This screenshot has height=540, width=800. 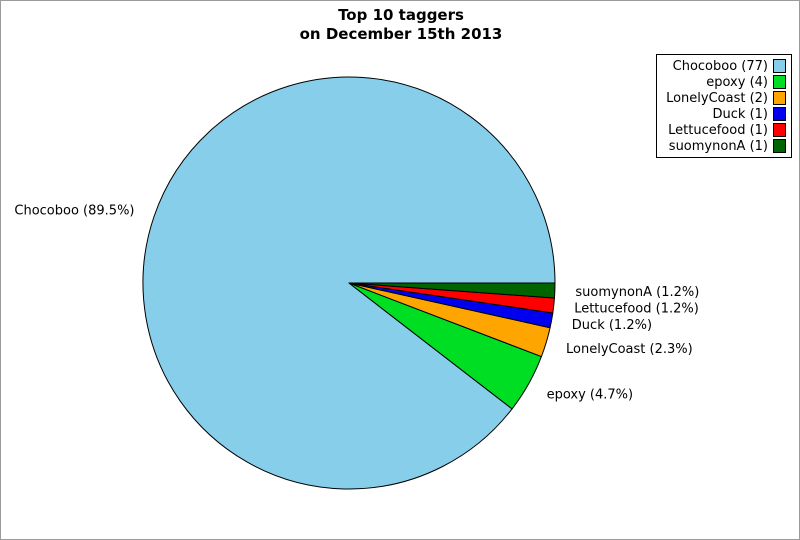 What do you see at coordinates (637, 292) in the screenshot?
I see `slice-label-suomynonA: suomynonA (1.2%)` at bounding box center [637, 292].